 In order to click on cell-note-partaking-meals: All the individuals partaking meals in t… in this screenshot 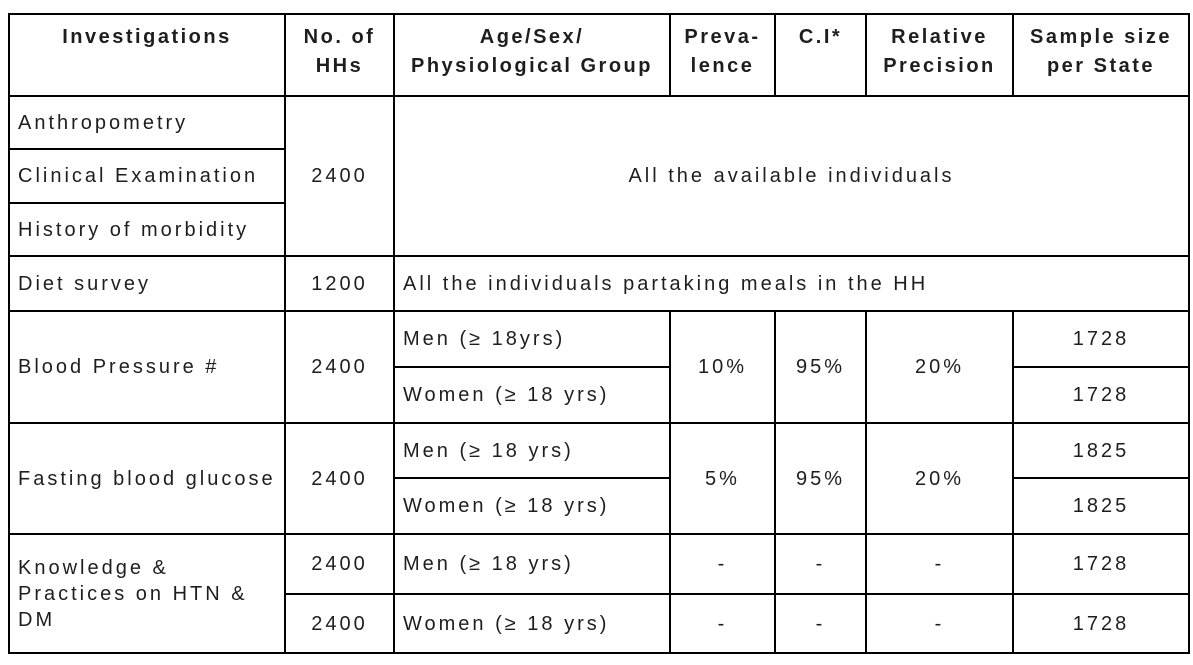, I will do `click(791, 283)`.